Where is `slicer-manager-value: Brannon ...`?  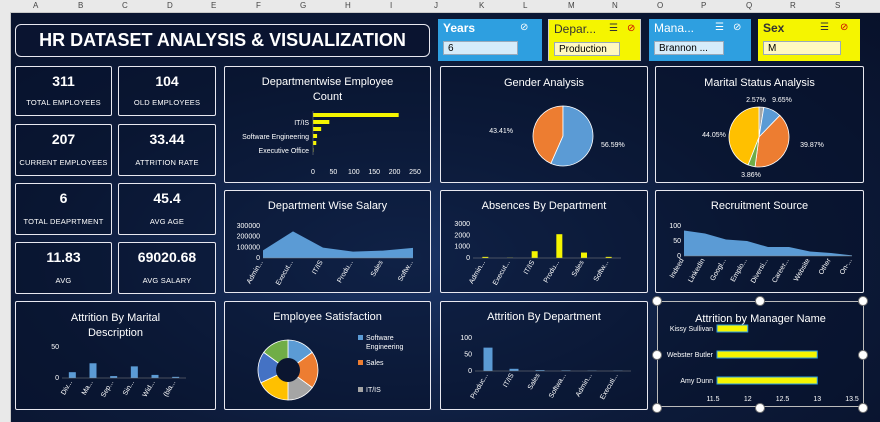
slicer-manager-value: Brannon ... is located at coordinates (689, 48).